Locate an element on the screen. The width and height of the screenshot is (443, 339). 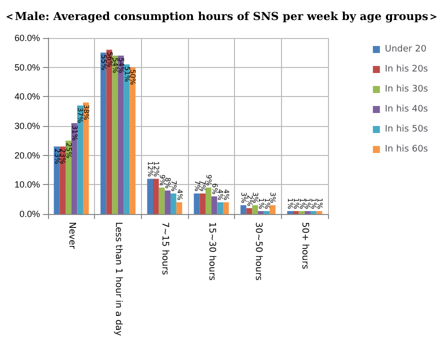
chart-title: ＜Male: Averaged consumption hours of SNS per week by age groups＞ is located at coordinates (222, 16).